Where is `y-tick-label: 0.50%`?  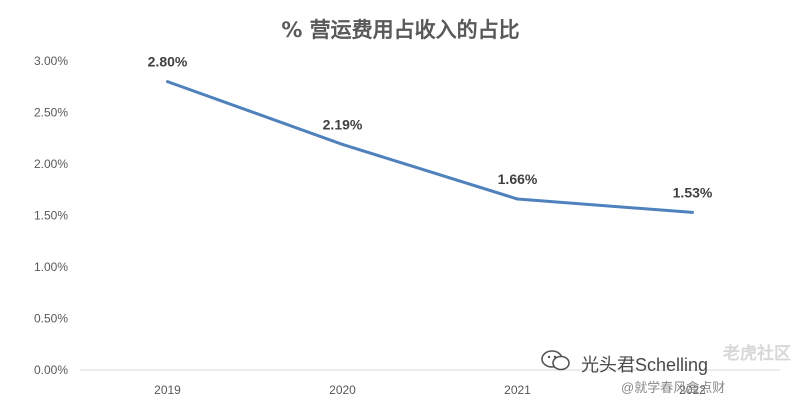
y-tick-label: 0.50% is located at coordinates (51, 319).